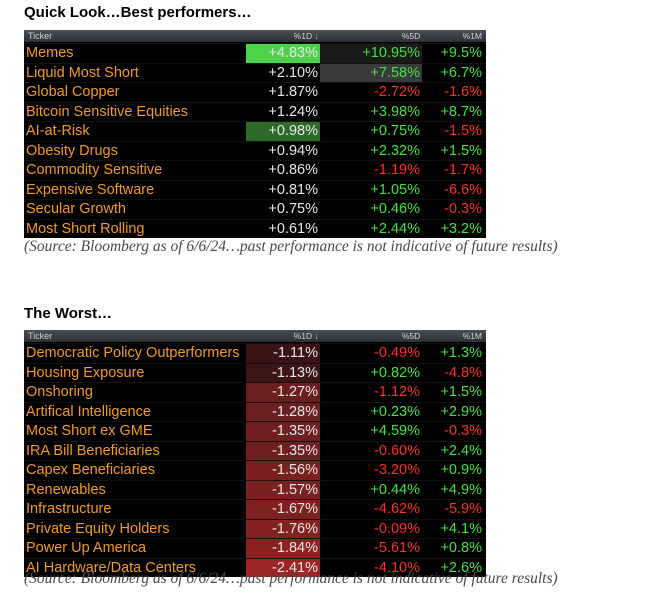  I want to click on ticker-cell: Artifical Intelligence, so click(88, 411).